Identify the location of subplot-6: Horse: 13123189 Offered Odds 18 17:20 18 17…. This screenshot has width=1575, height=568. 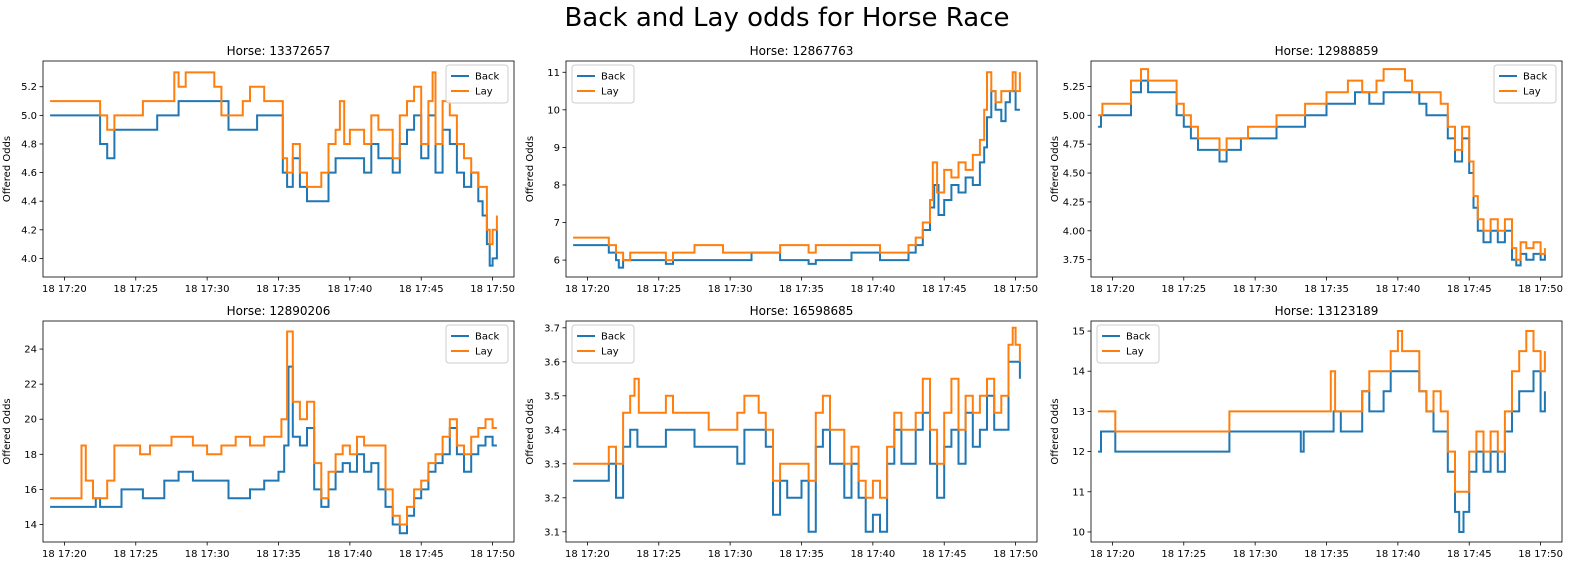
(1306, 432).